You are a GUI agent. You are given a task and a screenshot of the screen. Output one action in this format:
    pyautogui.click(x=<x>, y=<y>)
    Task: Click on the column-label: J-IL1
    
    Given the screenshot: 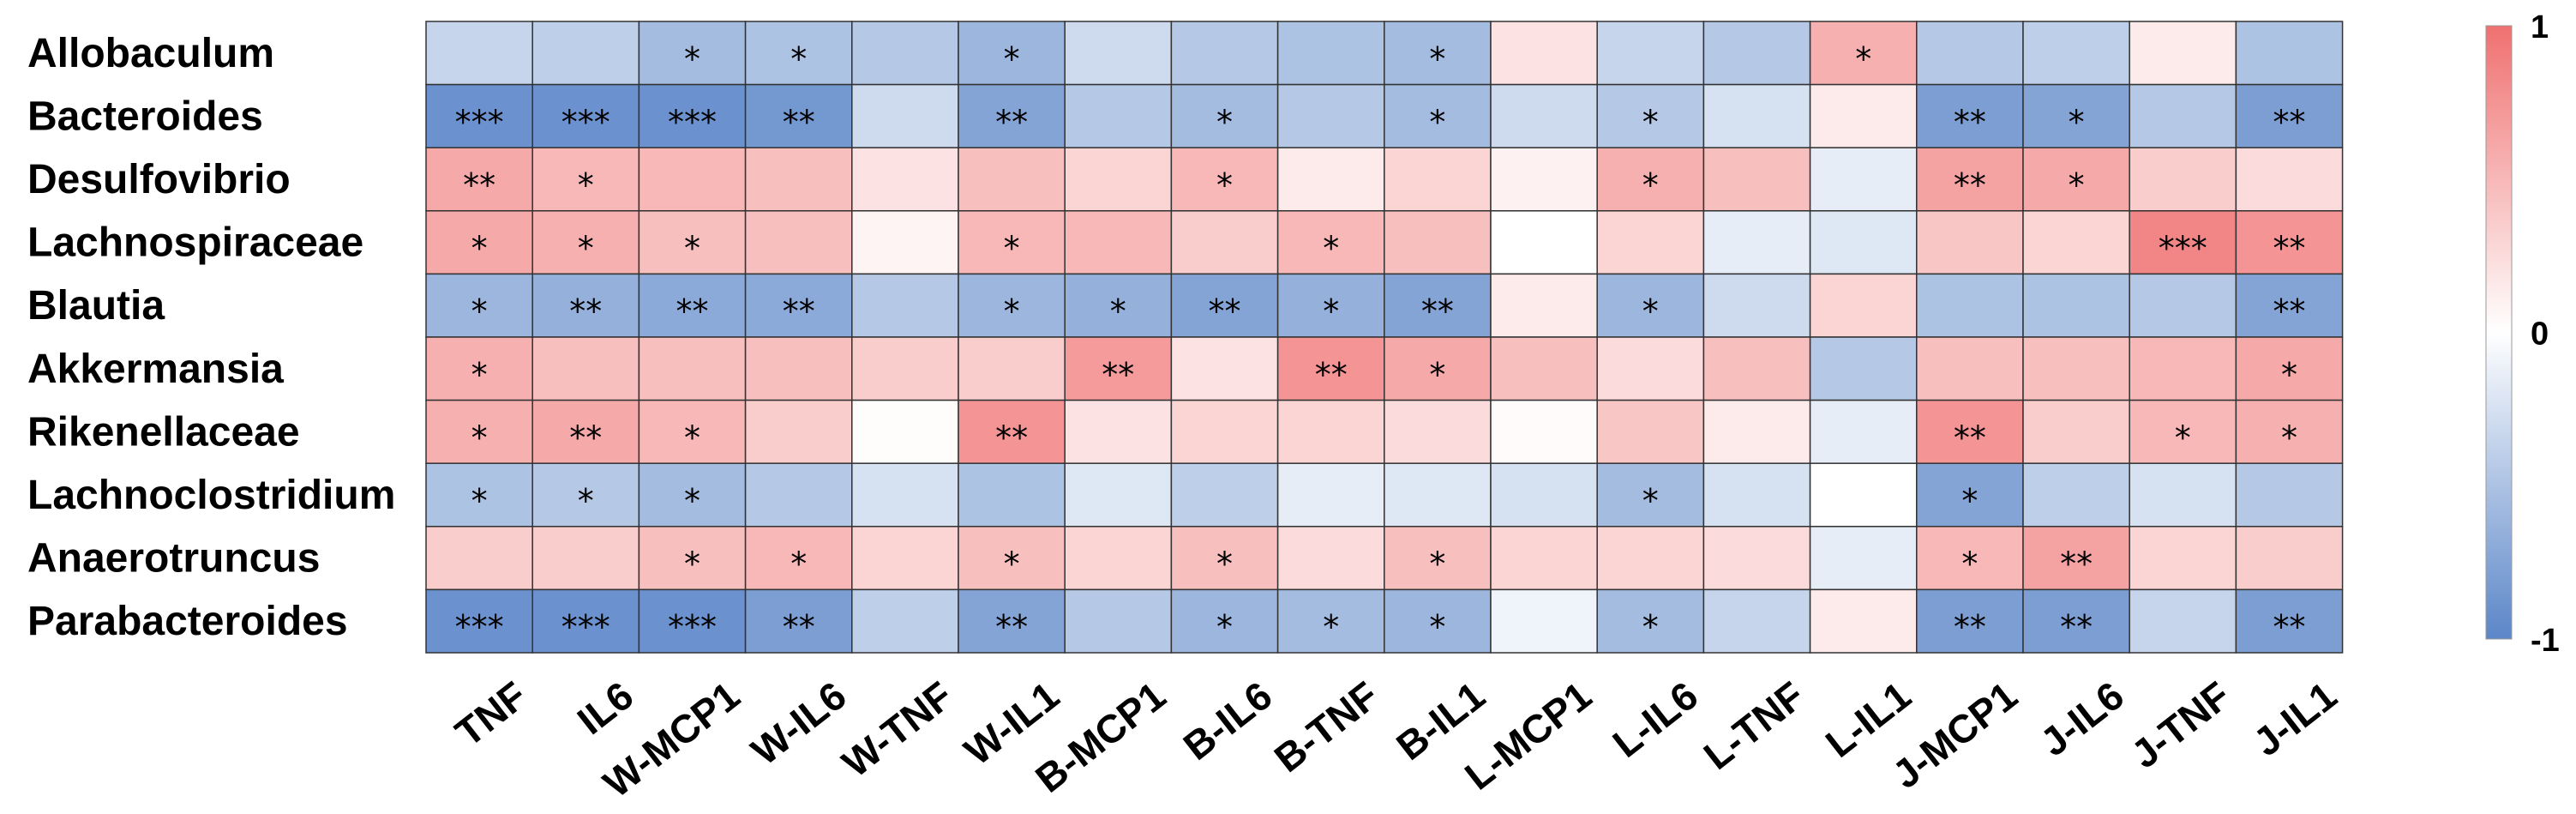 What is the action you would take?
    pyautogui.click(x=2295, y=718)
    